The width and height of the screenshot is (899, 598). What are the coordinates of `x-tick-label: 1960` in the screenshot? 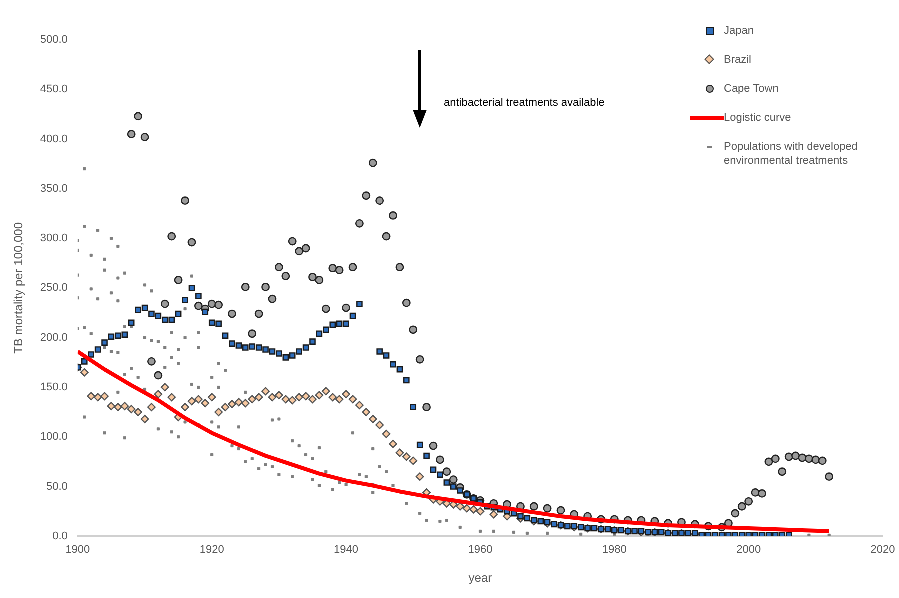 It's located at (480, 550).